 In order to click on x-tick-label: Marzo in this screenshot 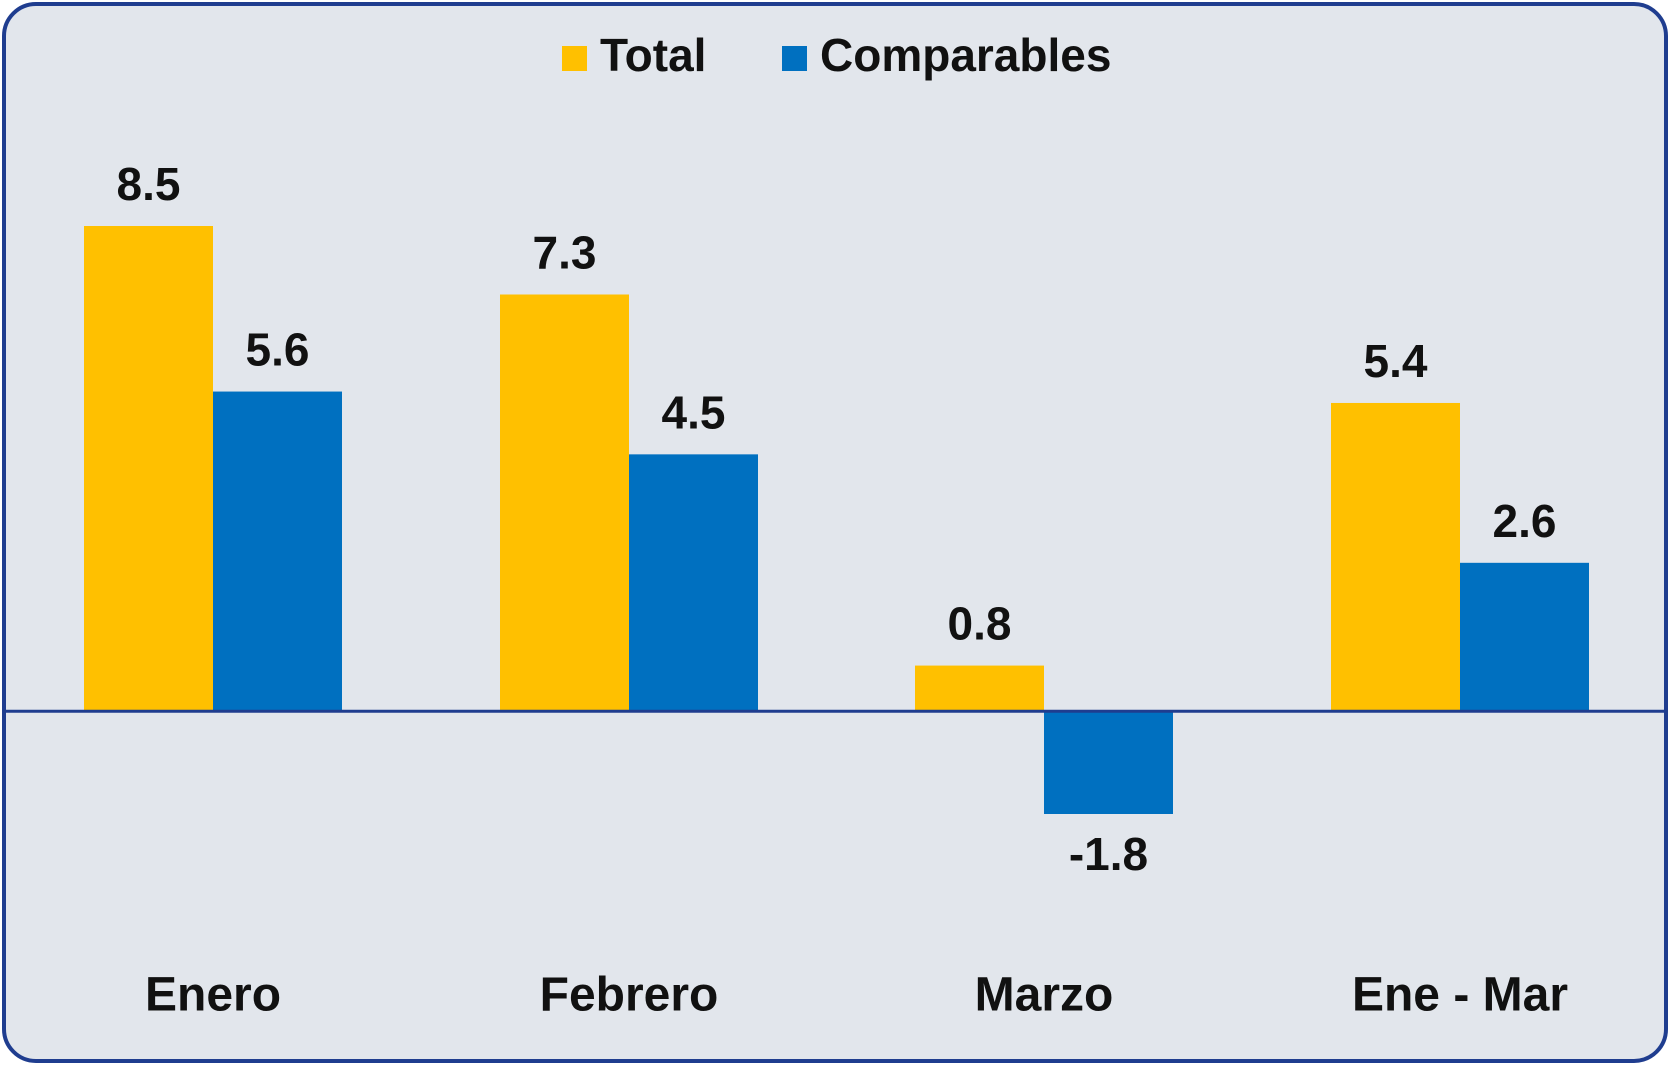, I will do `click(1044, 995)`.